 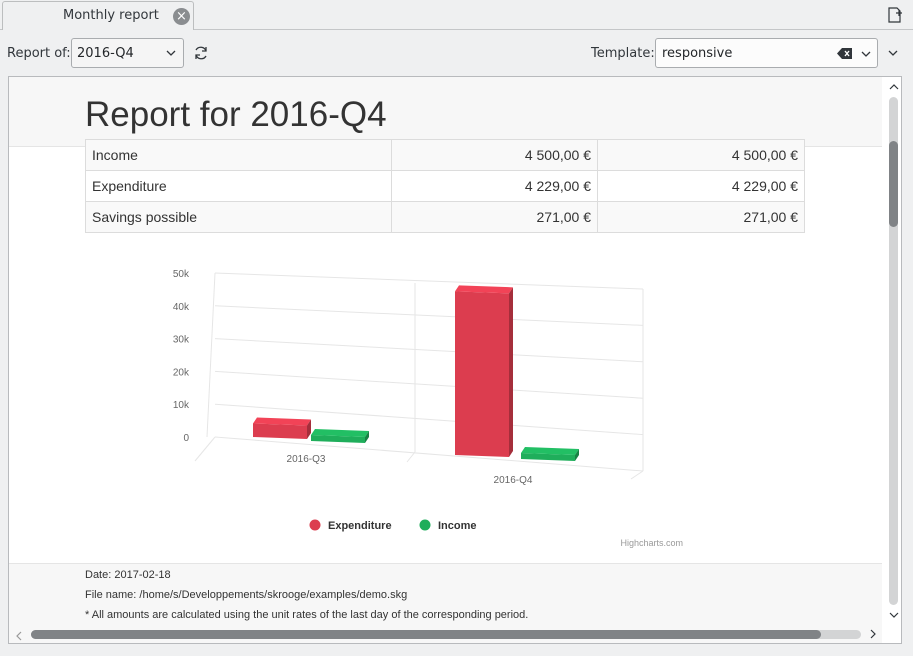 I want to click on table-row: Savings possible 271,00 € 271,00 €, so click(x=445, y=217).